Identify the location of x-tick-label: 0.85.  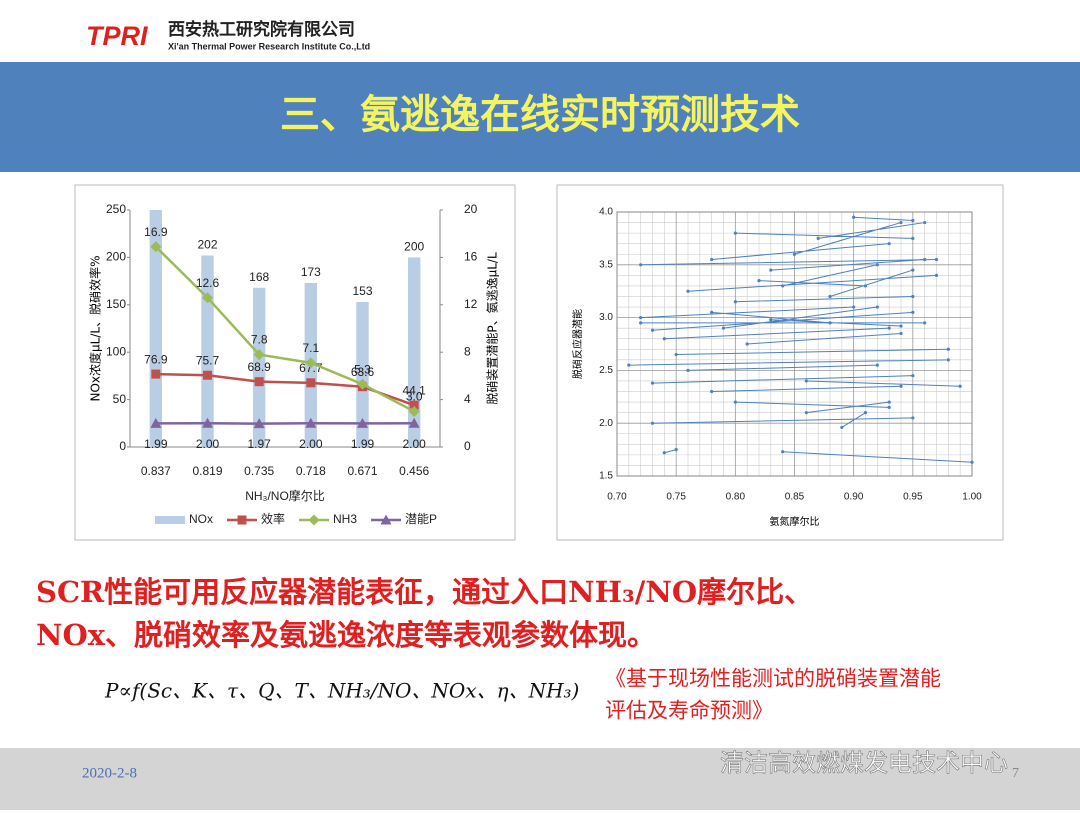
(795, 497).